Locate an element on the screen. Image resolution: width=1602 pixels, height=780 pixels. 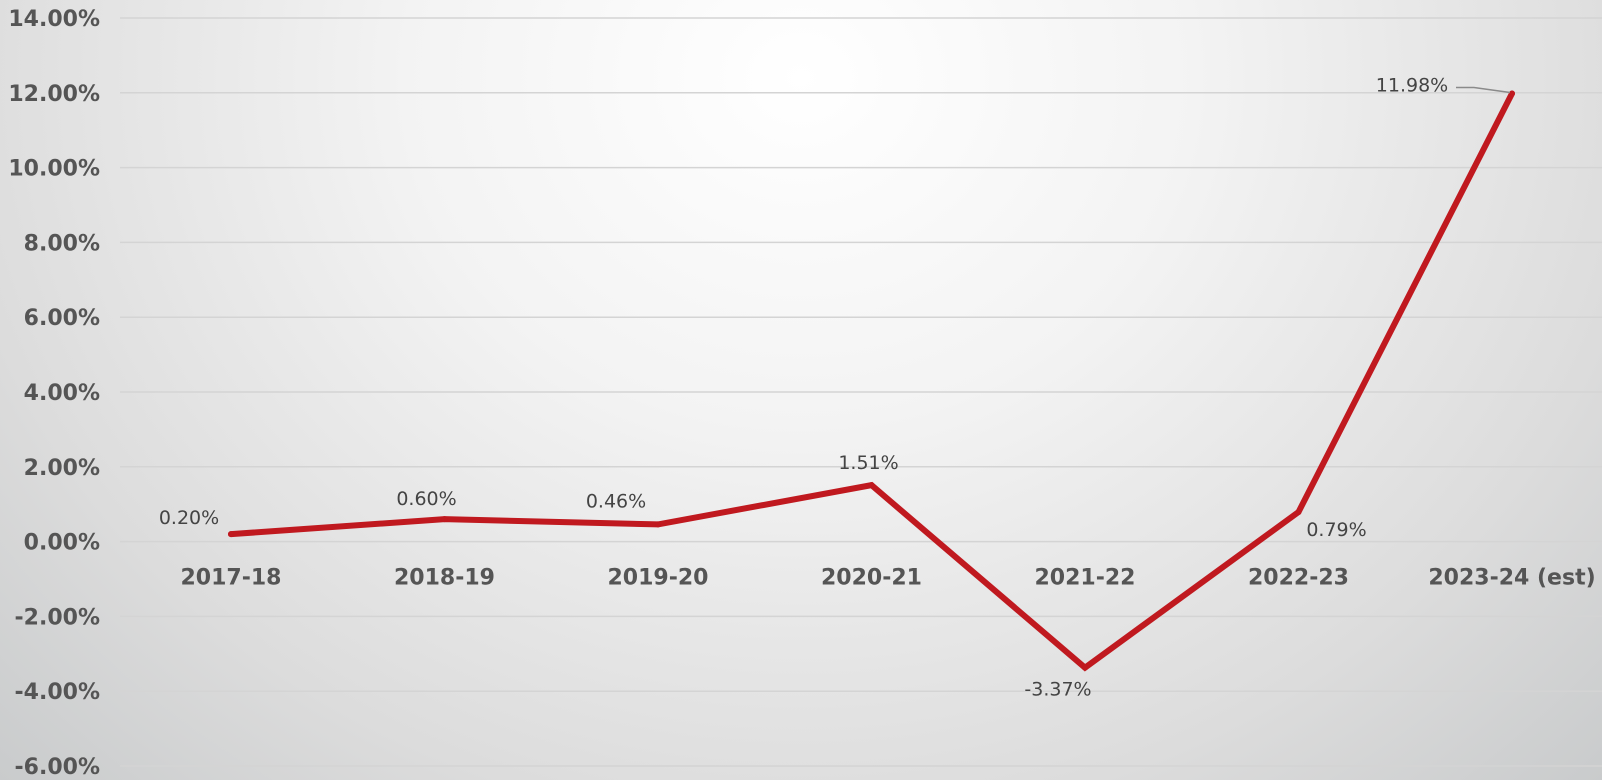
data-label: 0.79% is located at coordinates (1336, 530).